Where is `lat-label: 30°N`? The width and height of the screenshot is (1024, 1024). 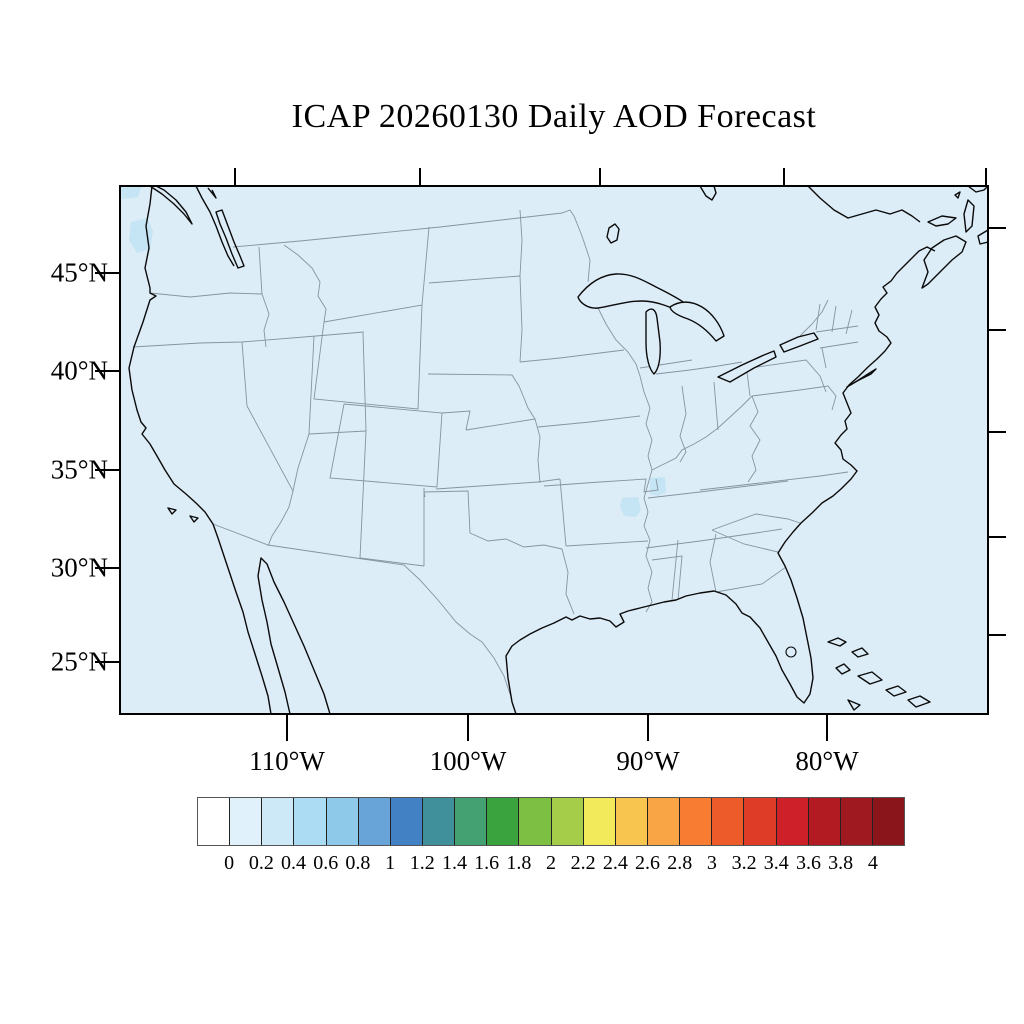
lat-label: 30°N is located at coordinates (79, 567).